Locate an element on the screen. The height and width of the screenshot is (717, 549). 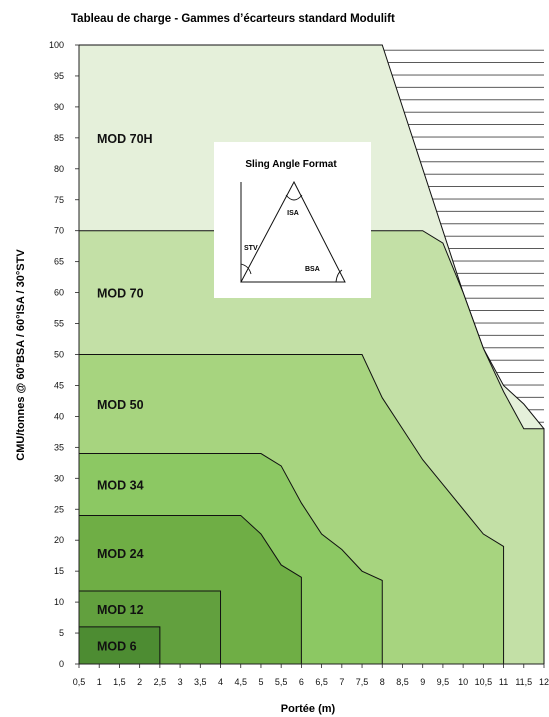
mod-6-boundary is located at coordinates (120, 645).